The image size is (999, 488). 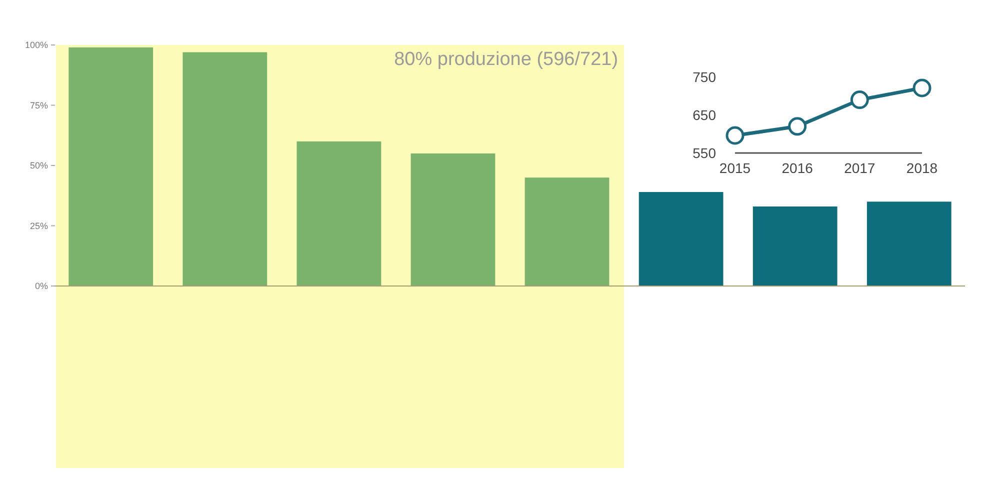 I want to click on y-tick-label: 50%, so click(x=39, y=165).